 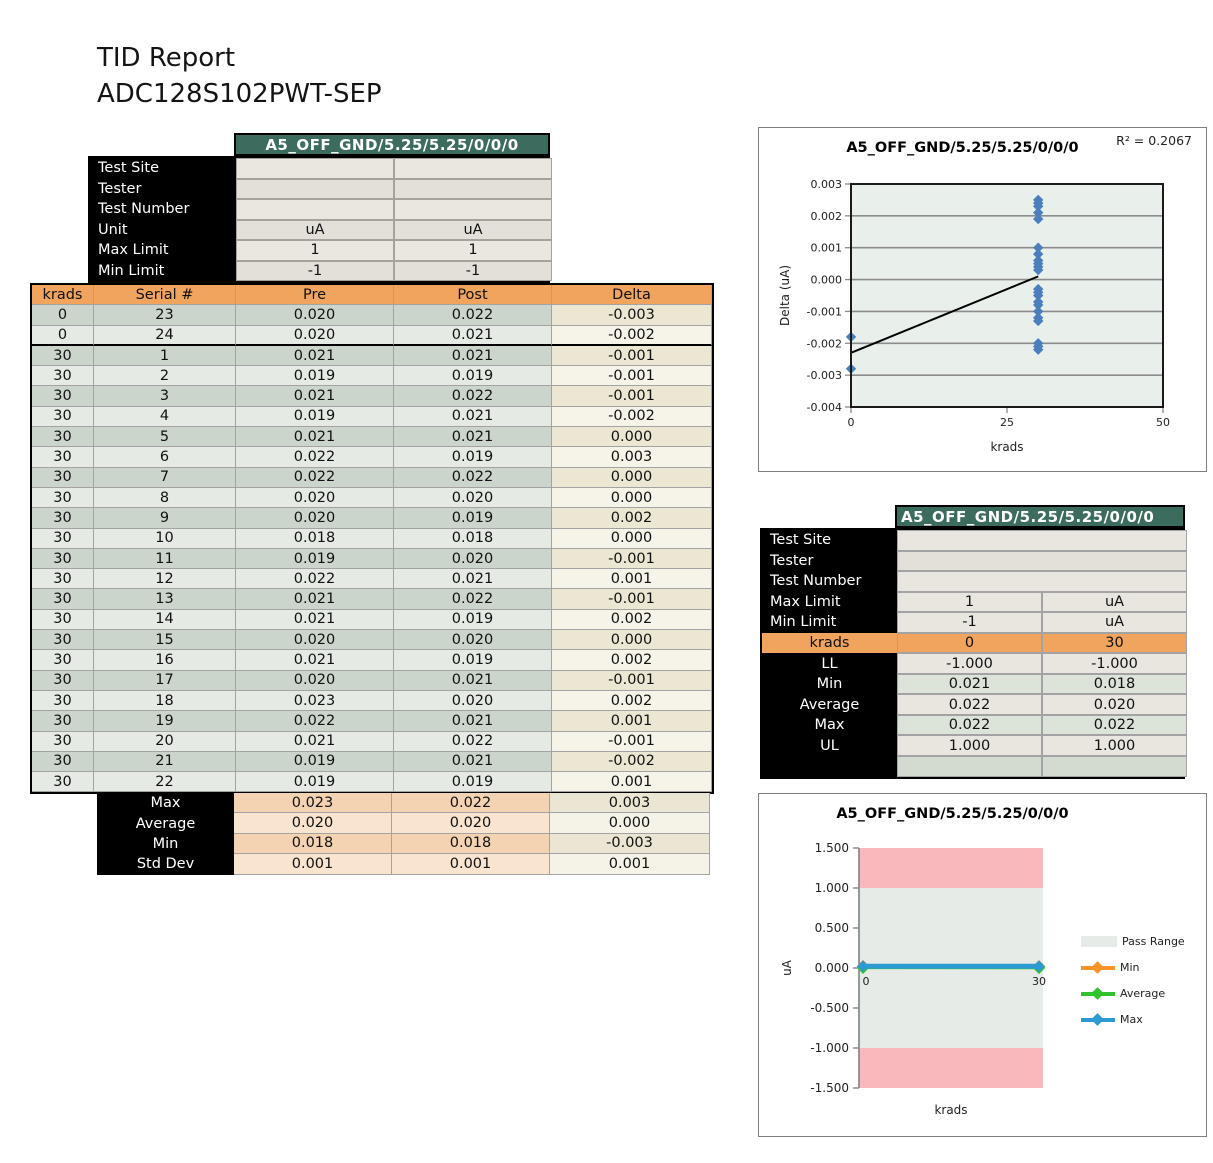 I want to click on series-marker-max, so click(x=863, y=966).